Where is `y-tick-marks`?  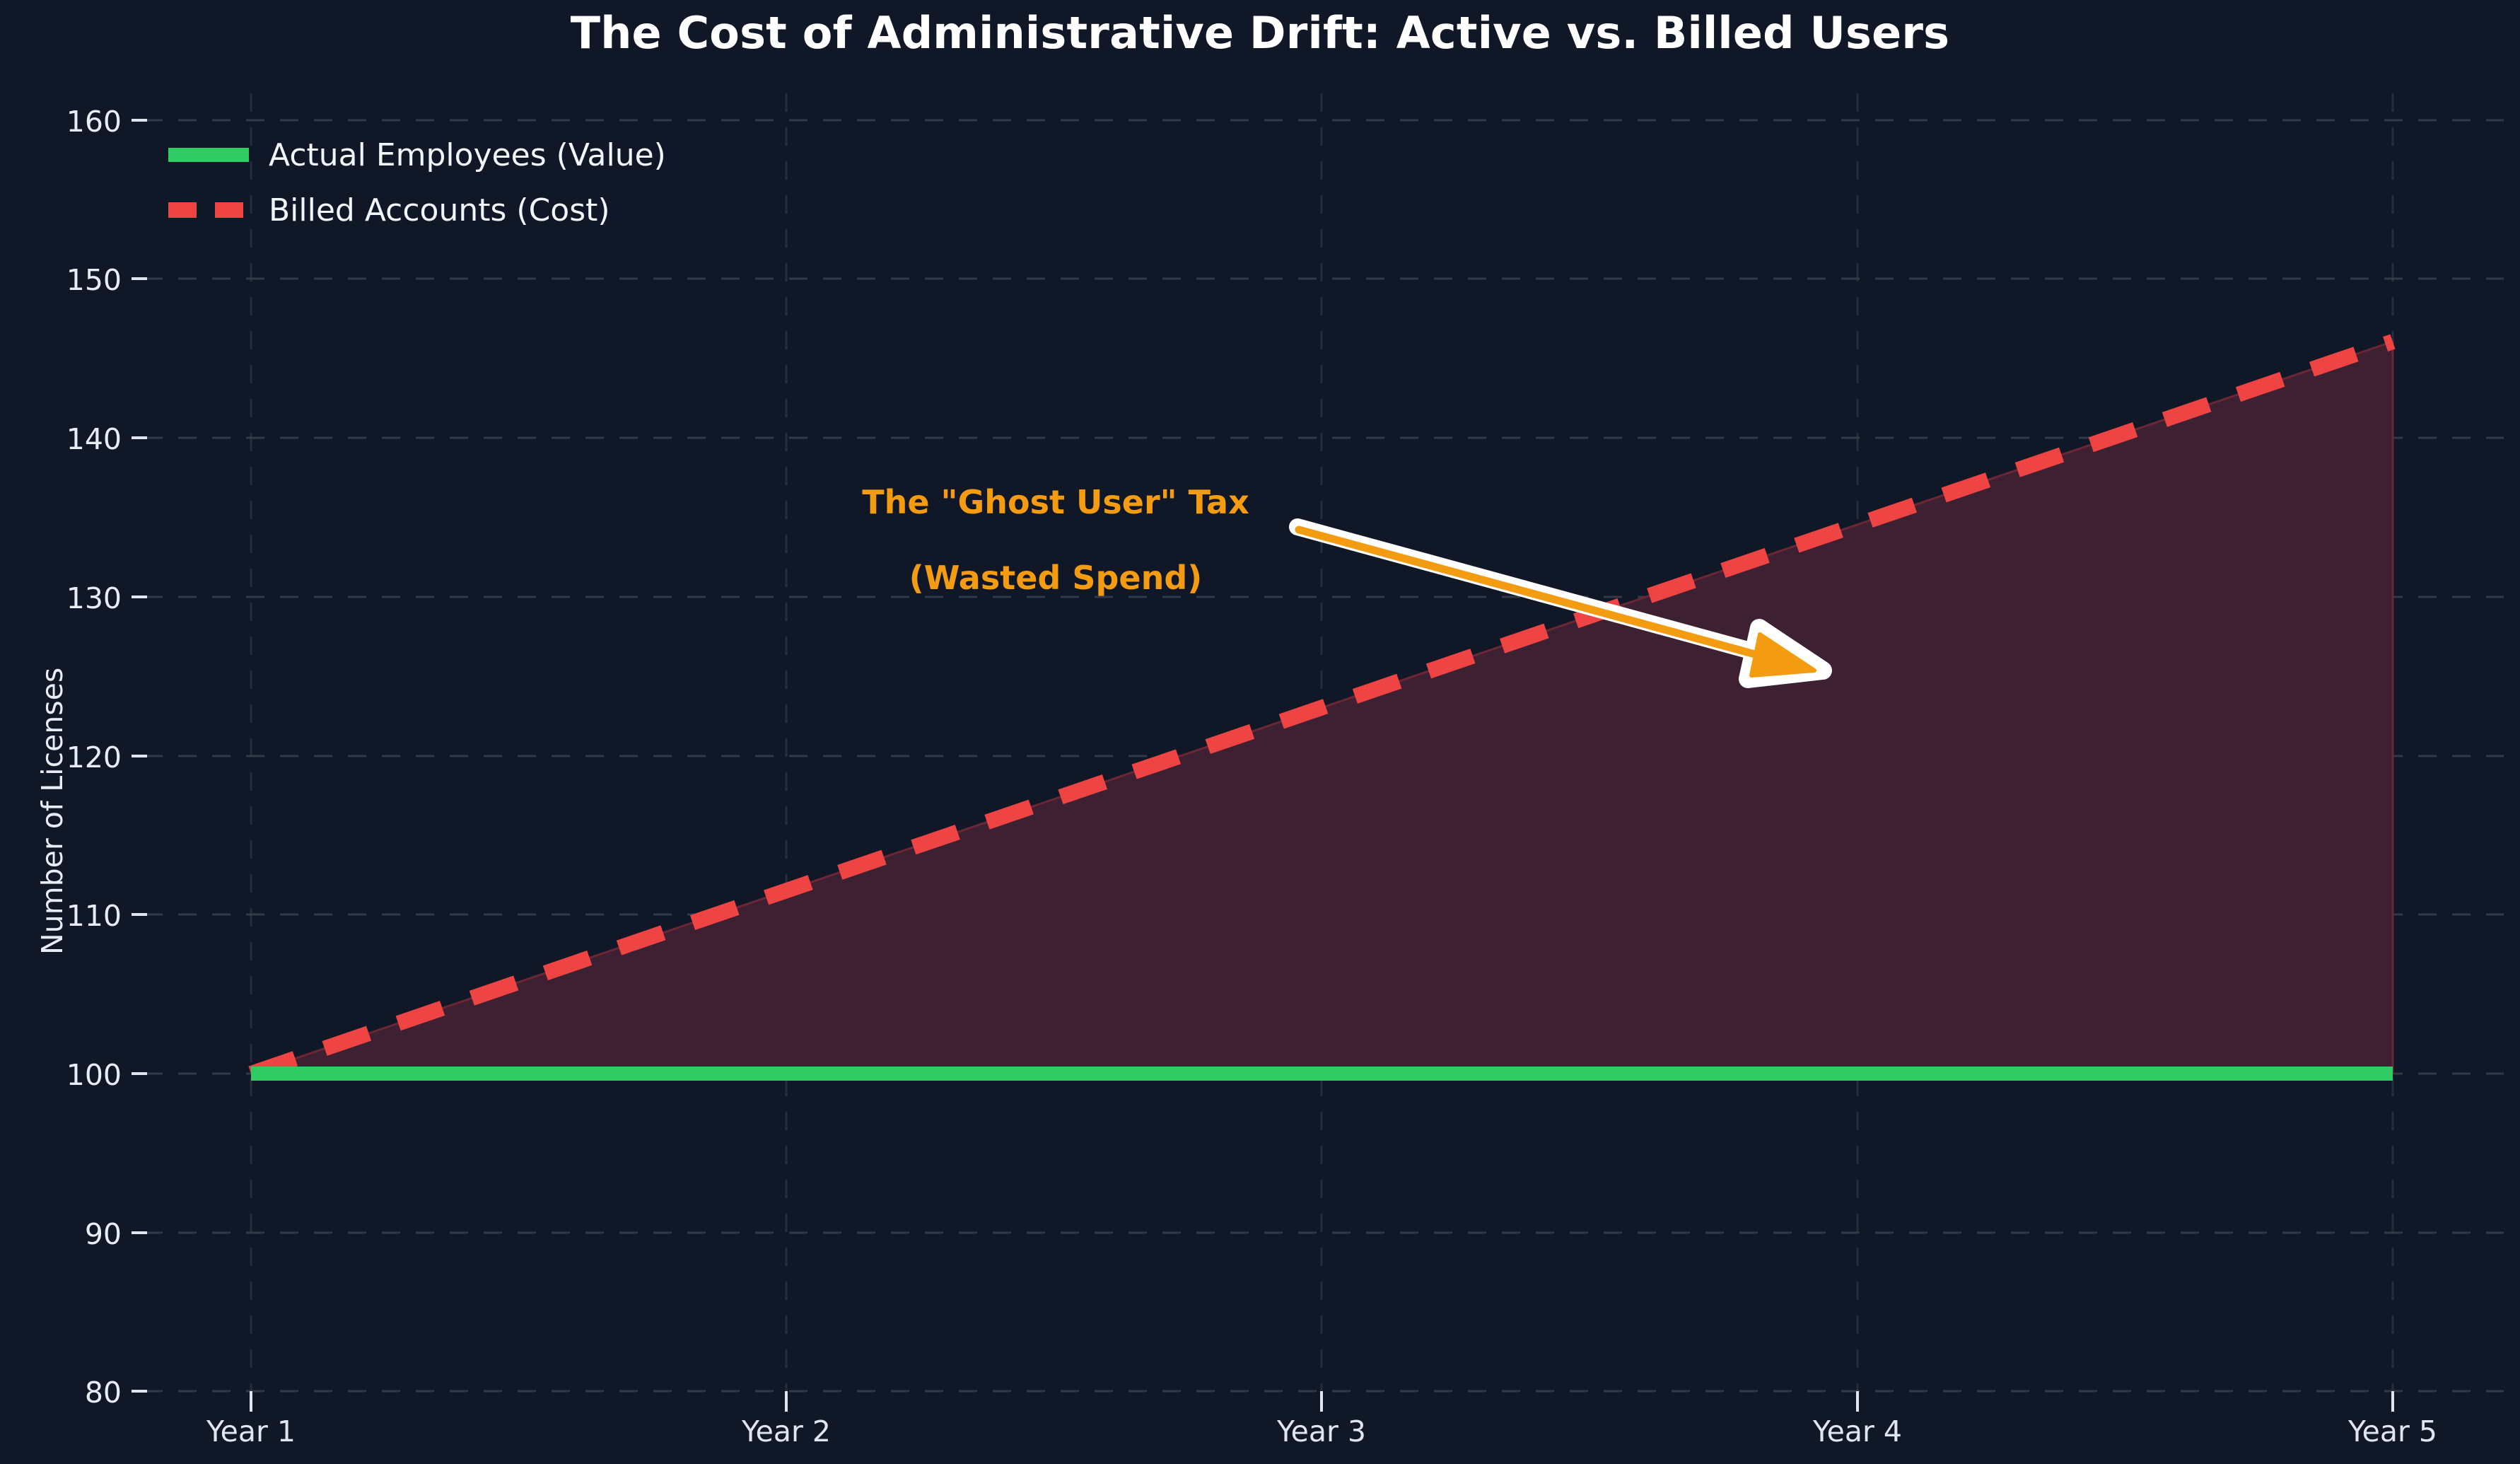
y-tick-marks is located at coordinates (139, 756).